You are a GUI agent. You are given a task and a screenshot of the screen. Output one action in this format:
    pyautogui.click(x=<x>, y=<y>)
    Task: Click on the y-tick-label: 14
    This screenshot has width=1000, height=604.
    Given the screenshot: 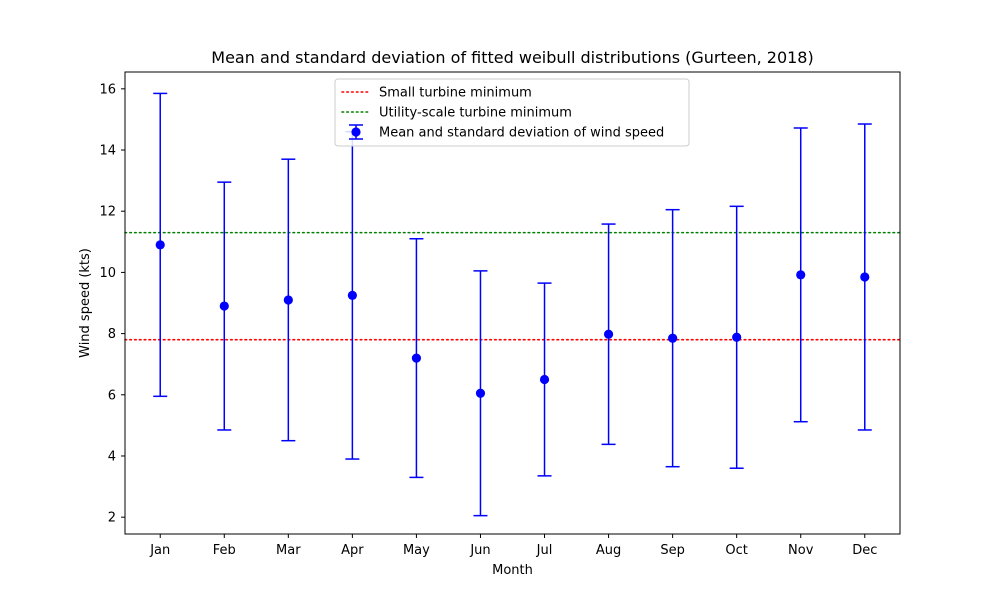 What is the action you would take?
    pyautogui.click(x=107, y=151)
    